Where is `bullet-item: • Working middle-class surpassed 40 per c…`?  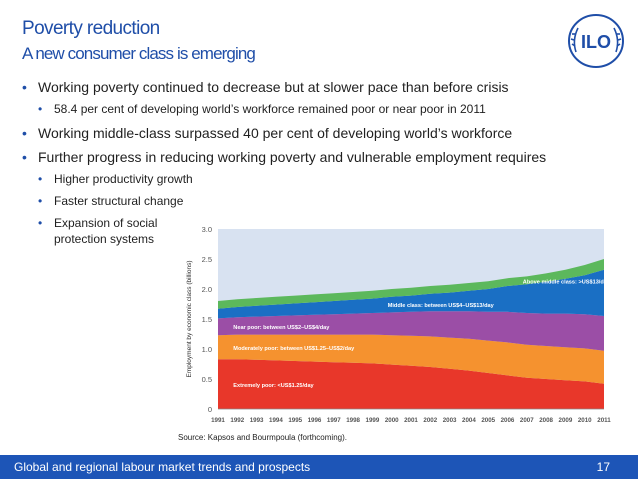
bullet-item: • Working middle-class surpassed 40 per c… is located at coordinates (267, 133).